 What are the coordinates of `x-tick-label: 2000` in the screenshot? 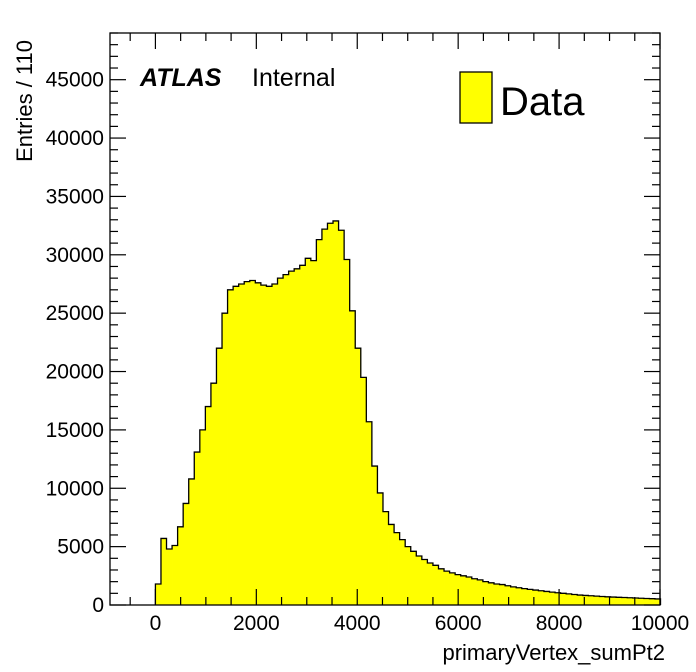 It's located at (256, 623).